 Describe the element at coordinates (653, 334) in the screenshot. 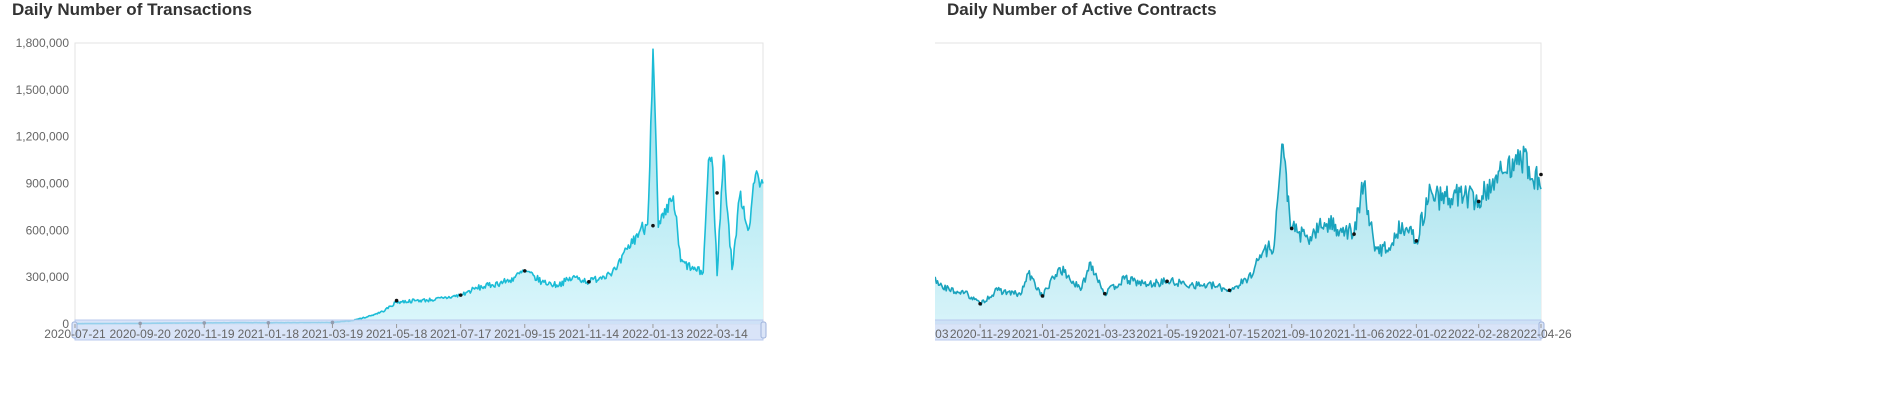

I see `x-tick-label: 2022-01-13` at that location.